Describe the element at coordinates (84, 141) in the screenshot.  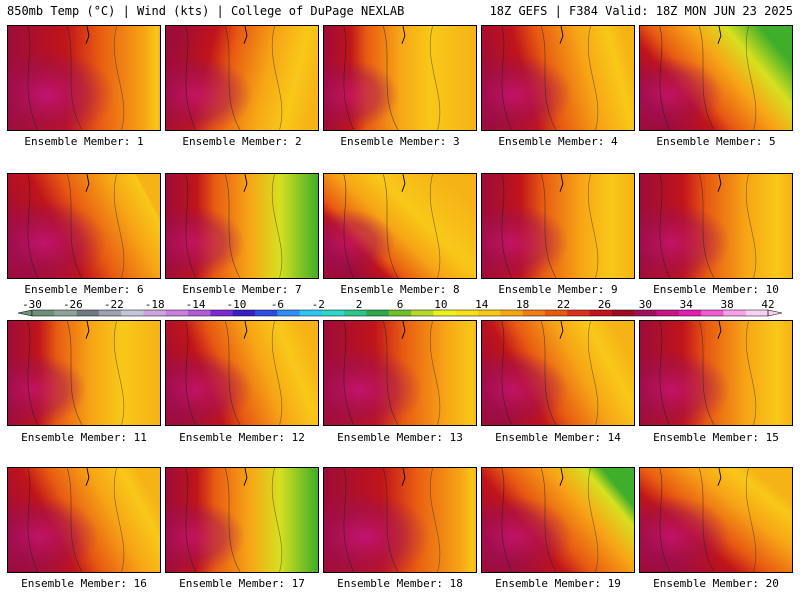
I see `member-label: Ensemble Member: 1` at that location.